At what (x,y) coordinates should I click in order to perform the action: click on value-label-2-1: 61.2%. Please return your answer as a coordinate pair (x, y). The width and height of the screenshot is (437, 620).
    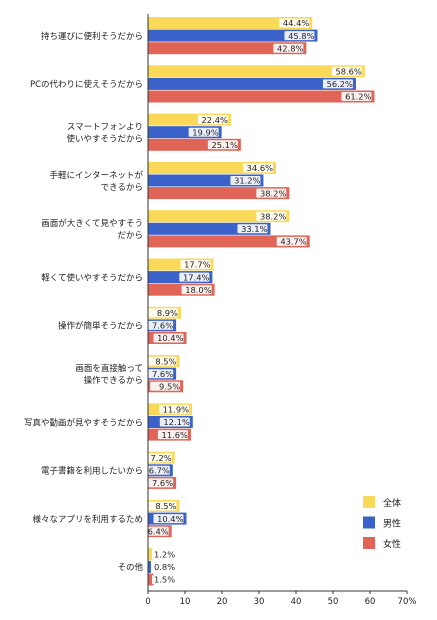
    Looking at the image, I should click on (358, 97).